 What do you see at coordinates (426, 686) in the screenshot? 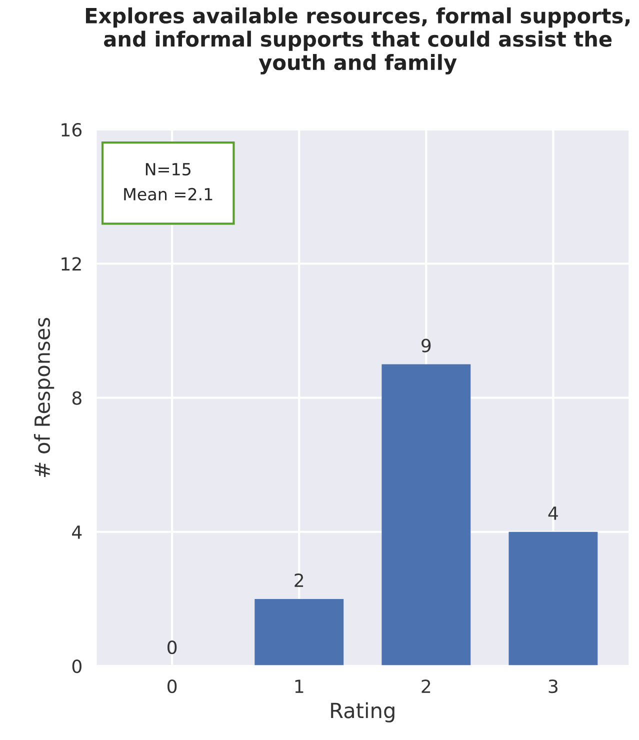
I see `x-tick-label: 2` at bounding box center [426, 686].